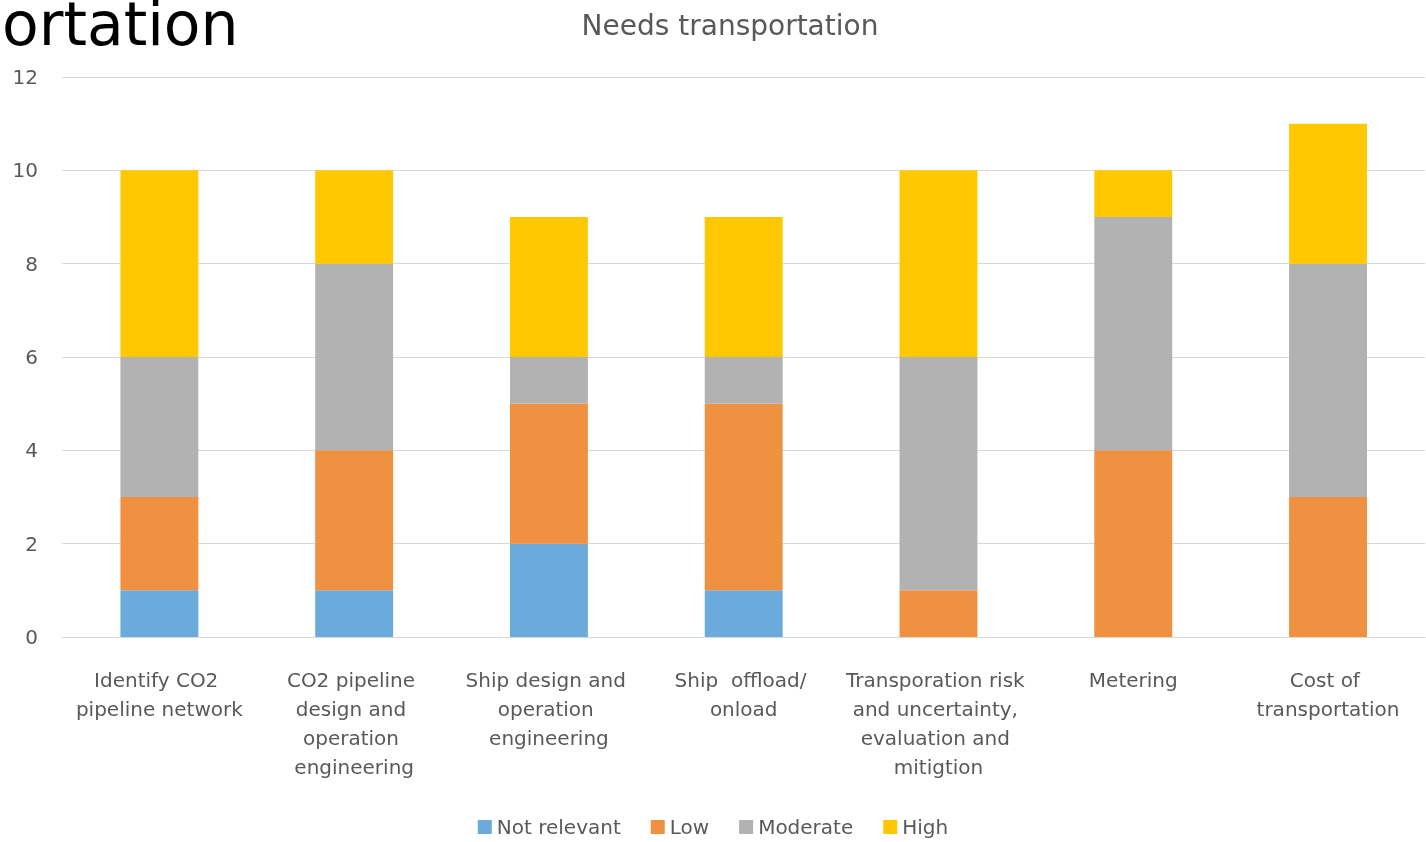  Describe the element at coordinates (31, 637) in the screenshot. I see `y-tick-label: 0` at that location.